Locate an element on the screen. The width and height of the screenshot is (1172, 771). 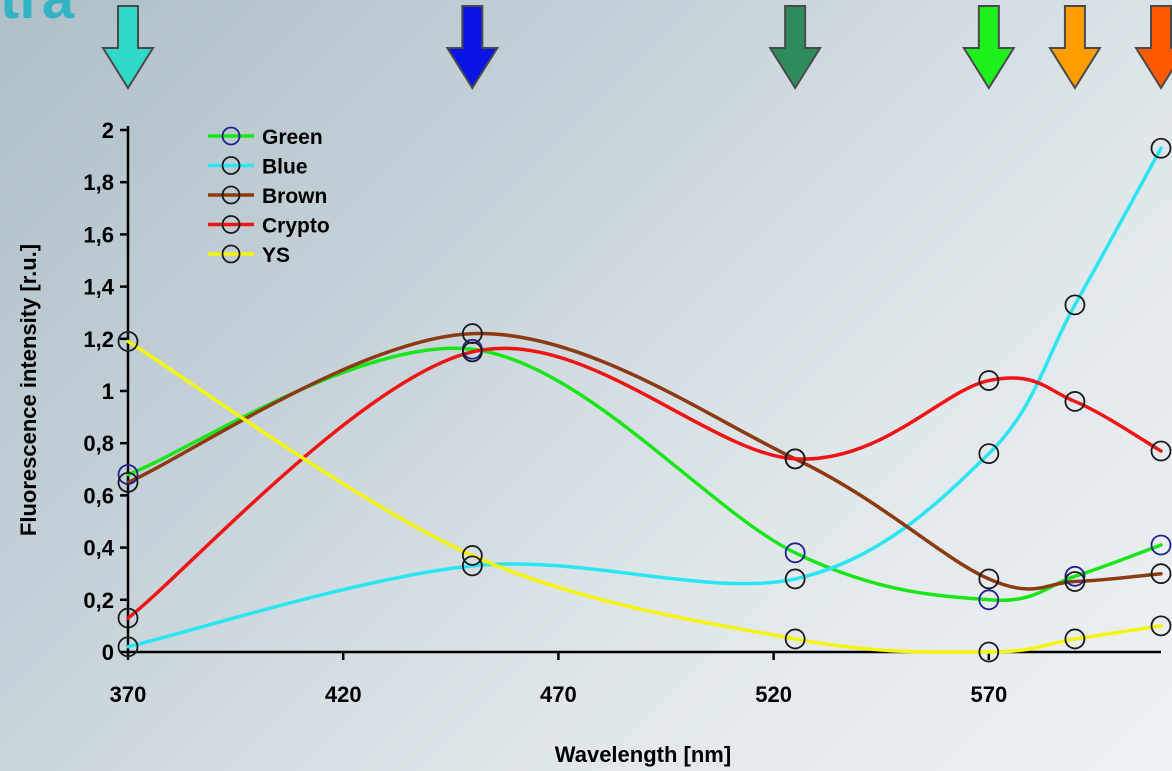
y-tick-label: 0,2 is located at coordinates (98, 600).